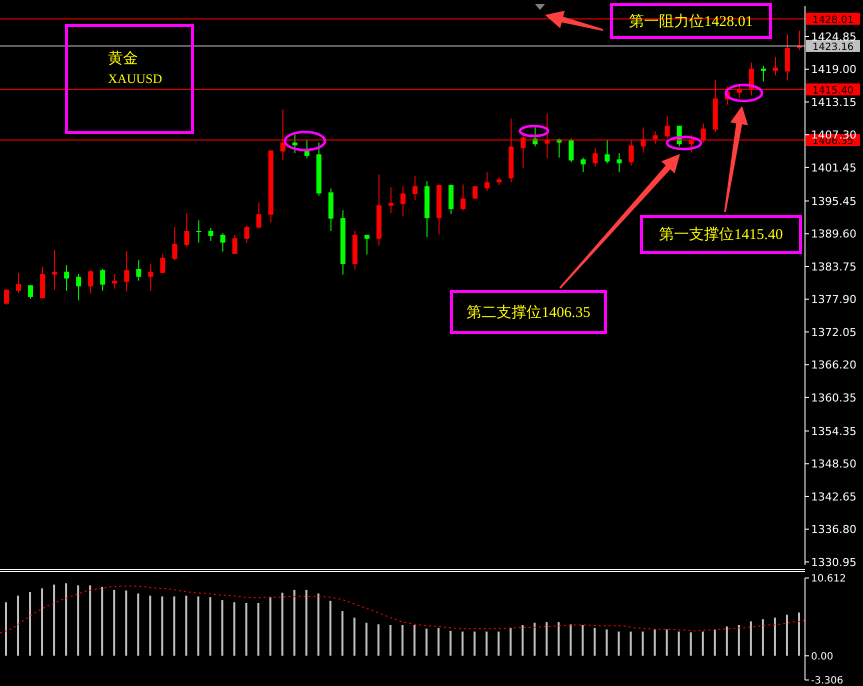 This screenshot has width=863, height=686. I want to click on y-tick-label: 1395.45, so click(833, 201).